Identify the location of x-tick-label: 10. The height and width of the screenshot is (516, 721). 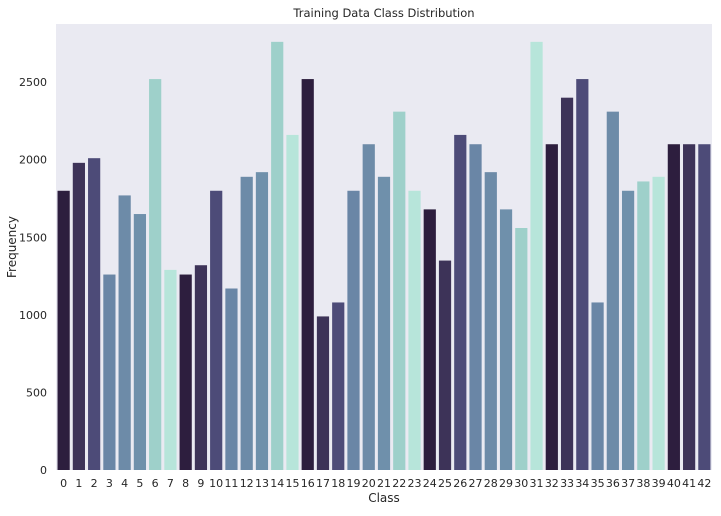
(216, 483).